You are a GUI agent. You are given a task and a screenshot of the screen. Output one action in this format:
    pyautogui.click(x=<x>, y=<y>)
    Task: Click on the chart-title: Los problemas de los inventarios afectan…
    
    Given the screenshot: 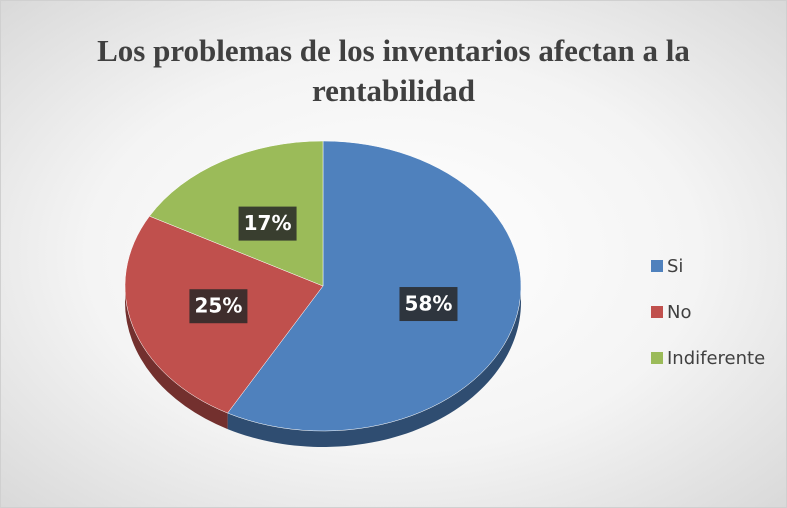 What is the action you would take?
    pyautogui.click(x=393, y=70)
    